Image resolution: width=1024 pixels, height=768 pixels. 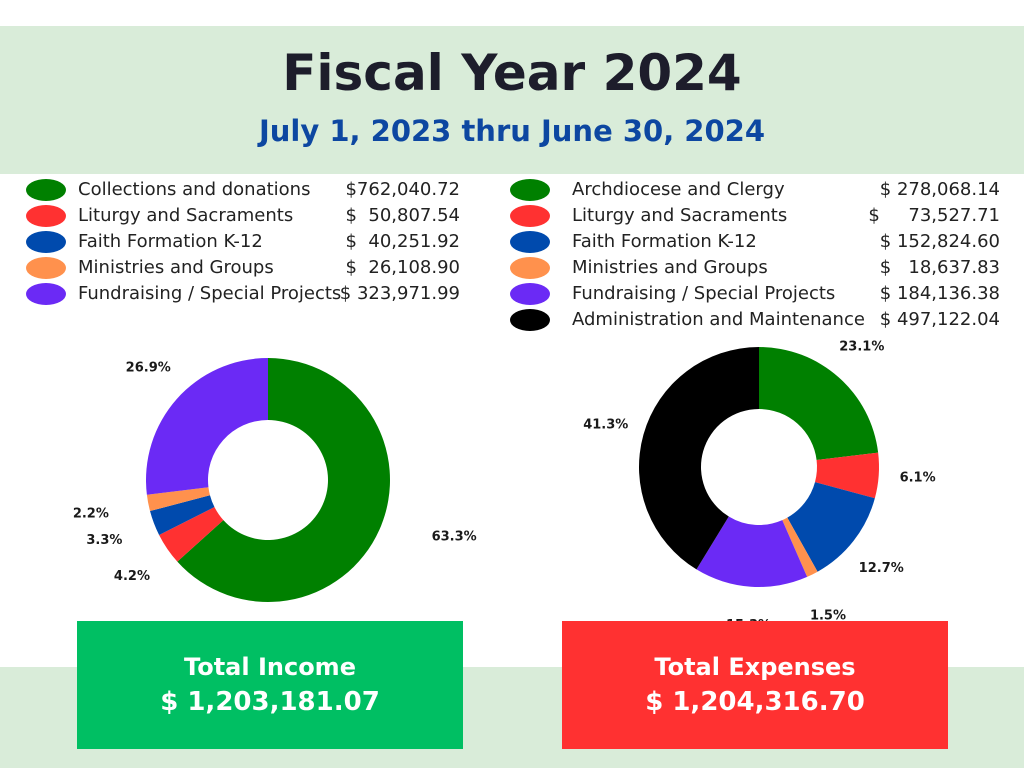 I want to click on income-percent-label: 3.3%, so click(x=104, y=540).